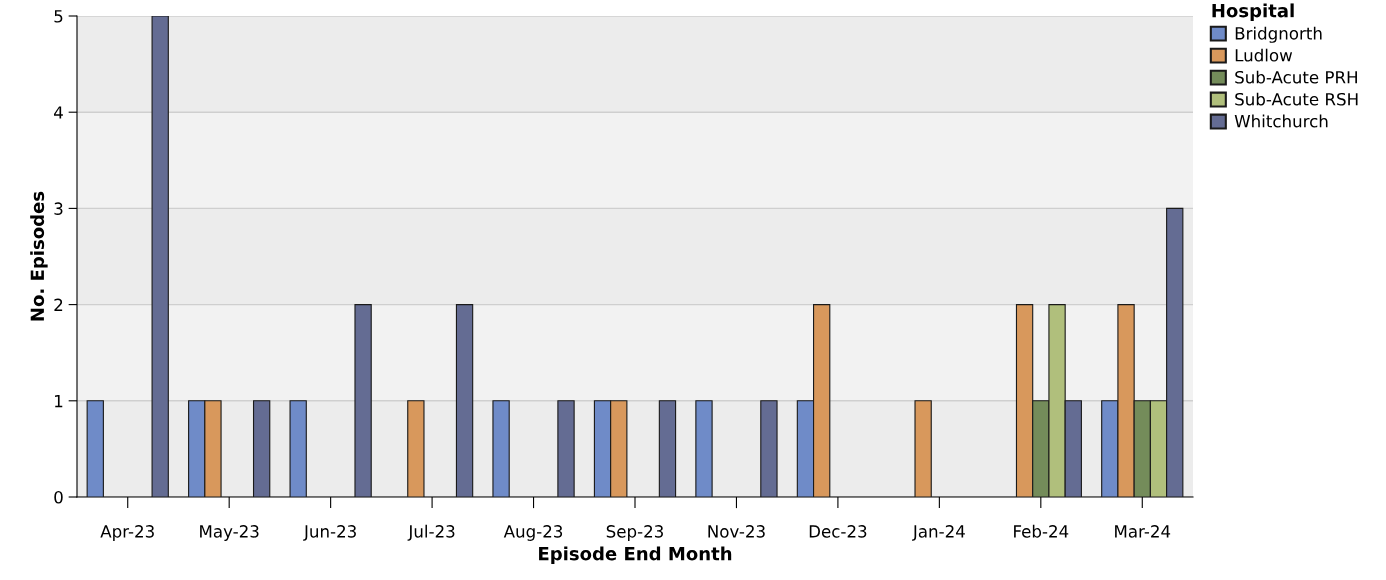  What do you see at coordinates (39, 256) in the screenshot?
I see `y-axis-title: No. Episodes` at bounding box center [39, 256].